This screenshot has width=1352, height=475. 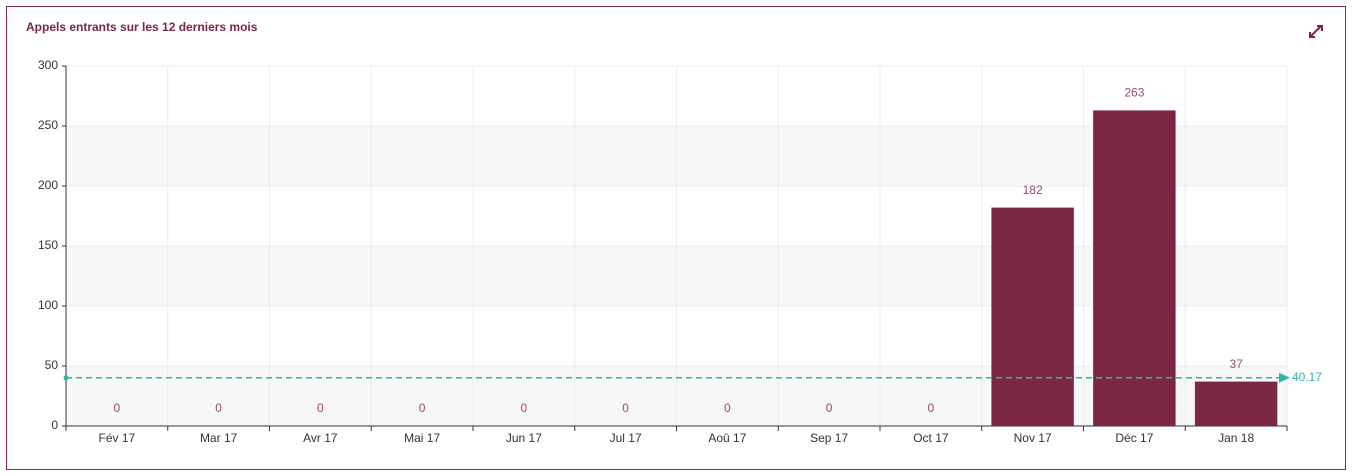 What do you see at coordinates (931, 438) in the screenshot?
I see `x-tick-label: Oct 17` at bounding box center [931, 438].